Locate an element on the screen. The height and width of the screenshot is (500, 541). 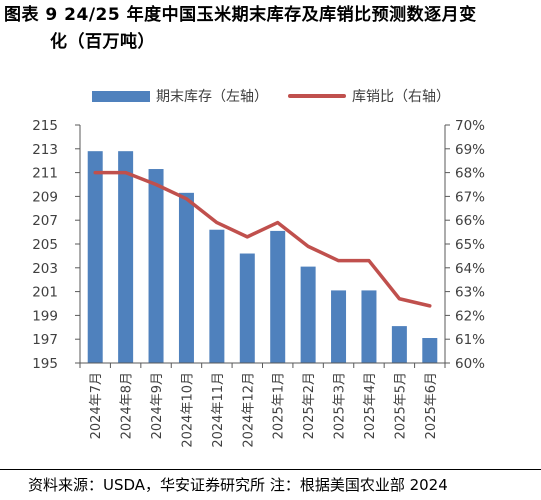
left-tick-label: 195 is located at coordinates (45, 364).